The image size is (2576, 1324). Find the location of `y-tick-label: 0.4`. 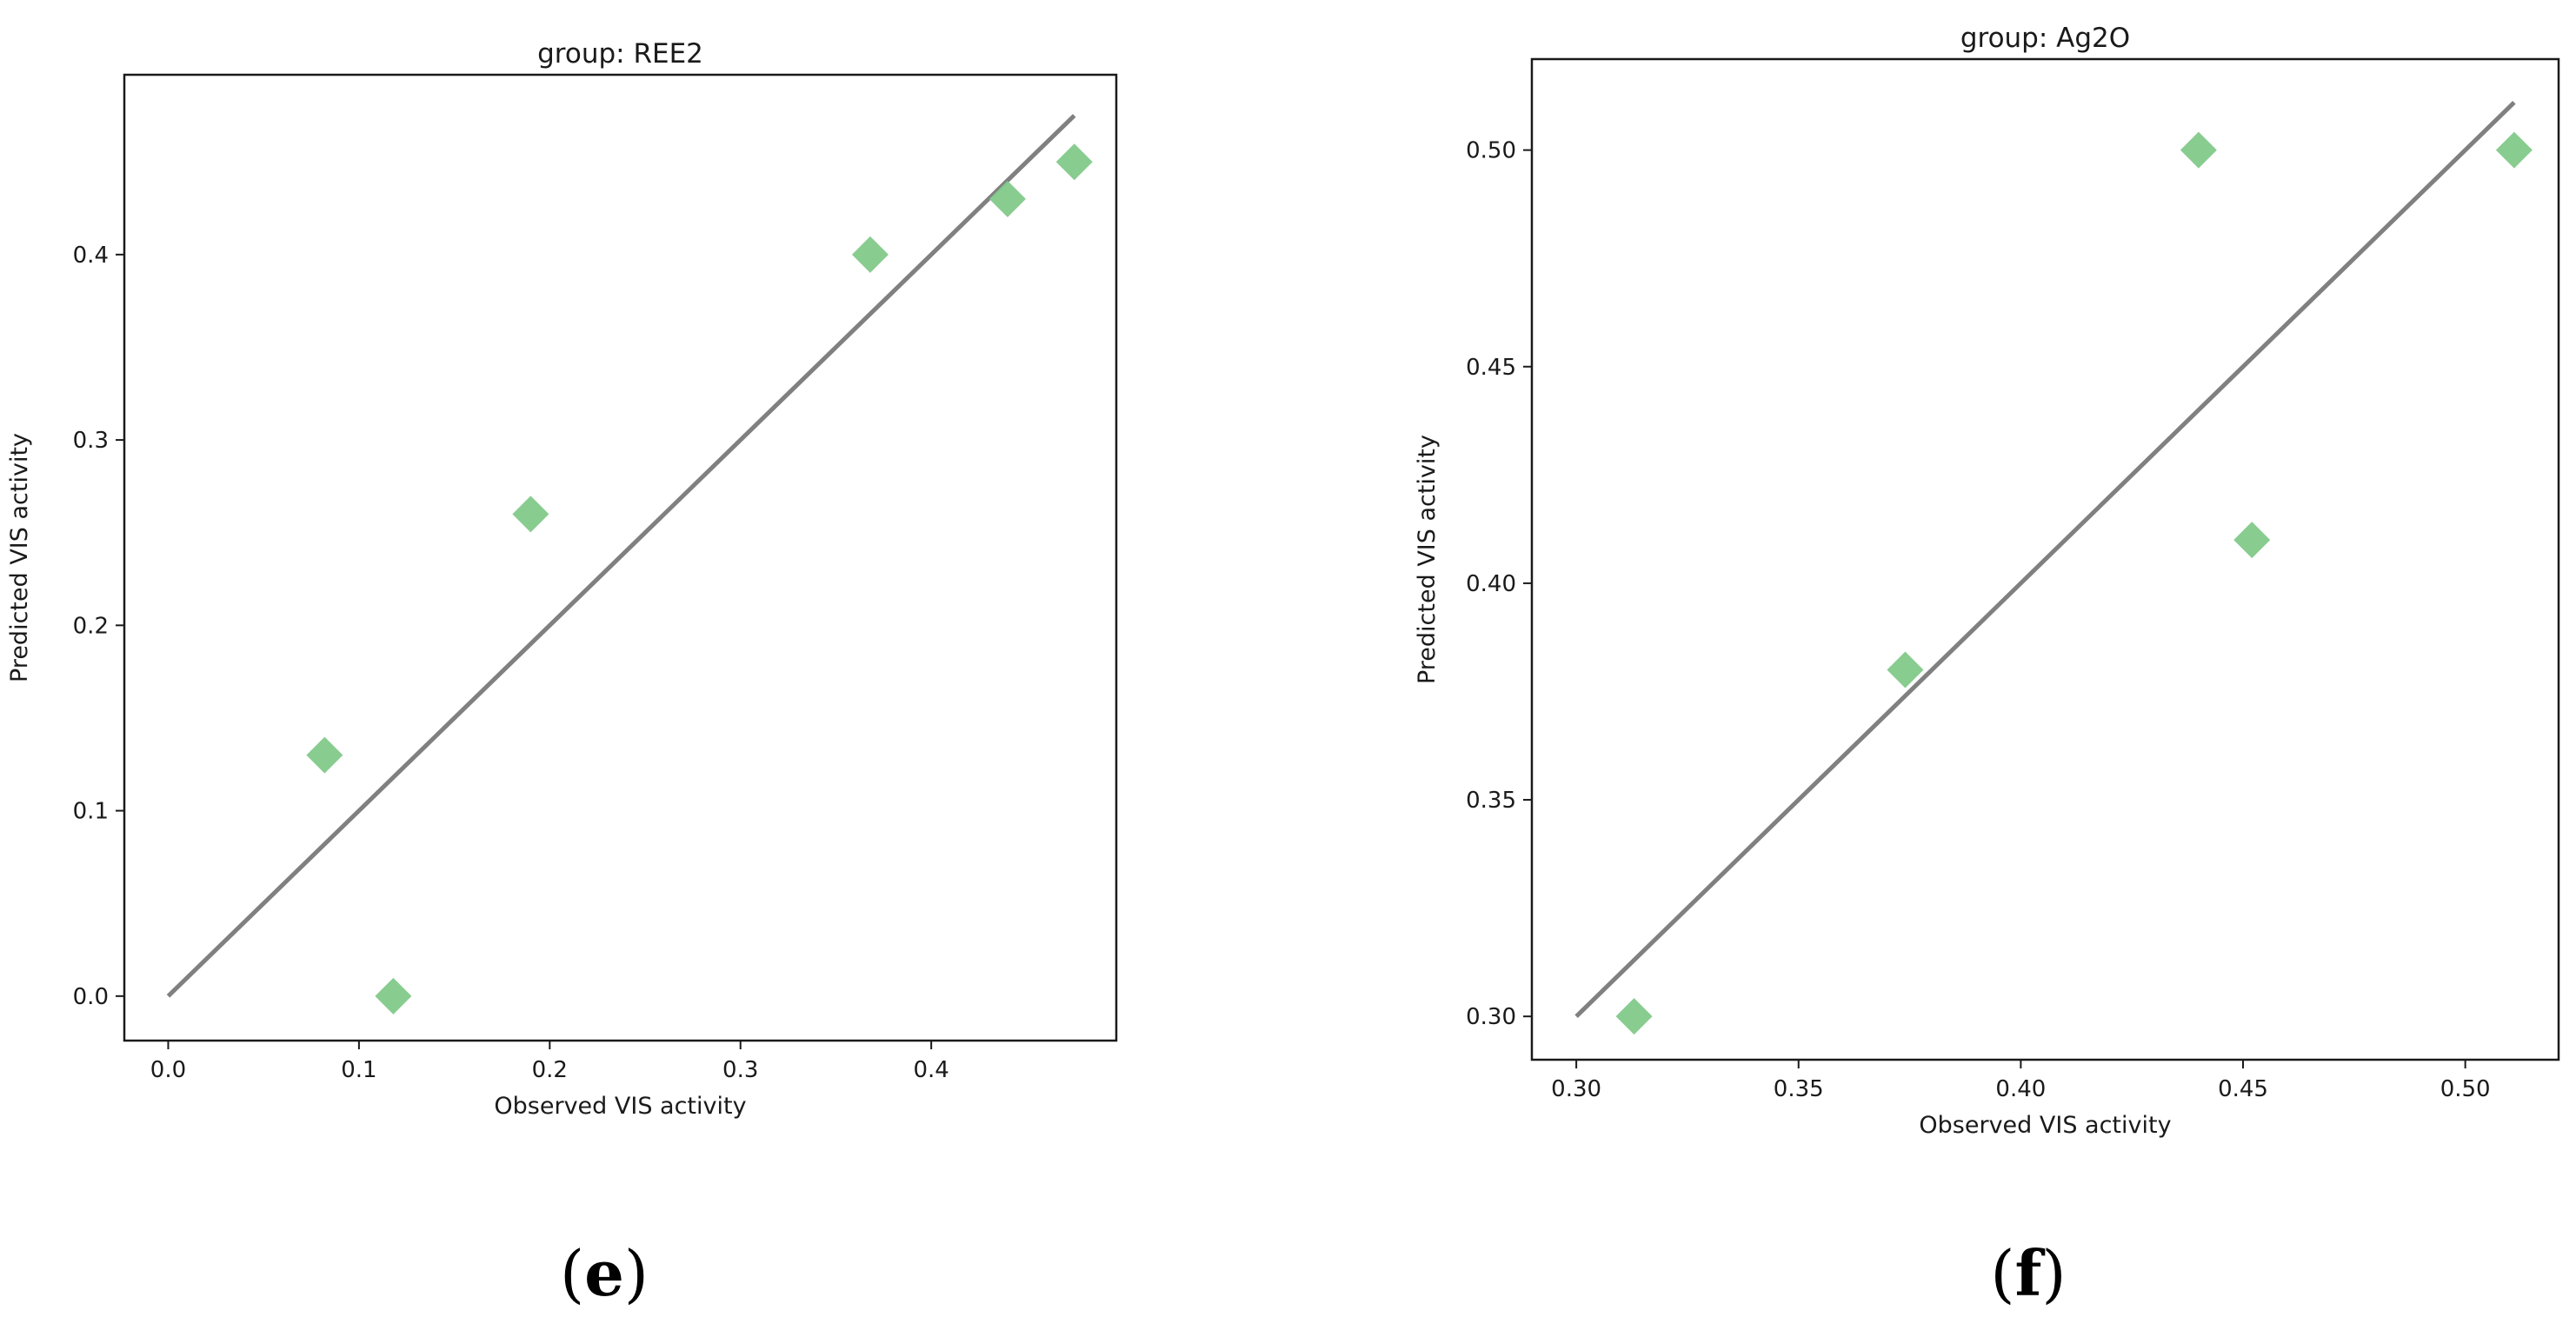

y-tick-label: 0.4 is located at coordinates (91, 256).